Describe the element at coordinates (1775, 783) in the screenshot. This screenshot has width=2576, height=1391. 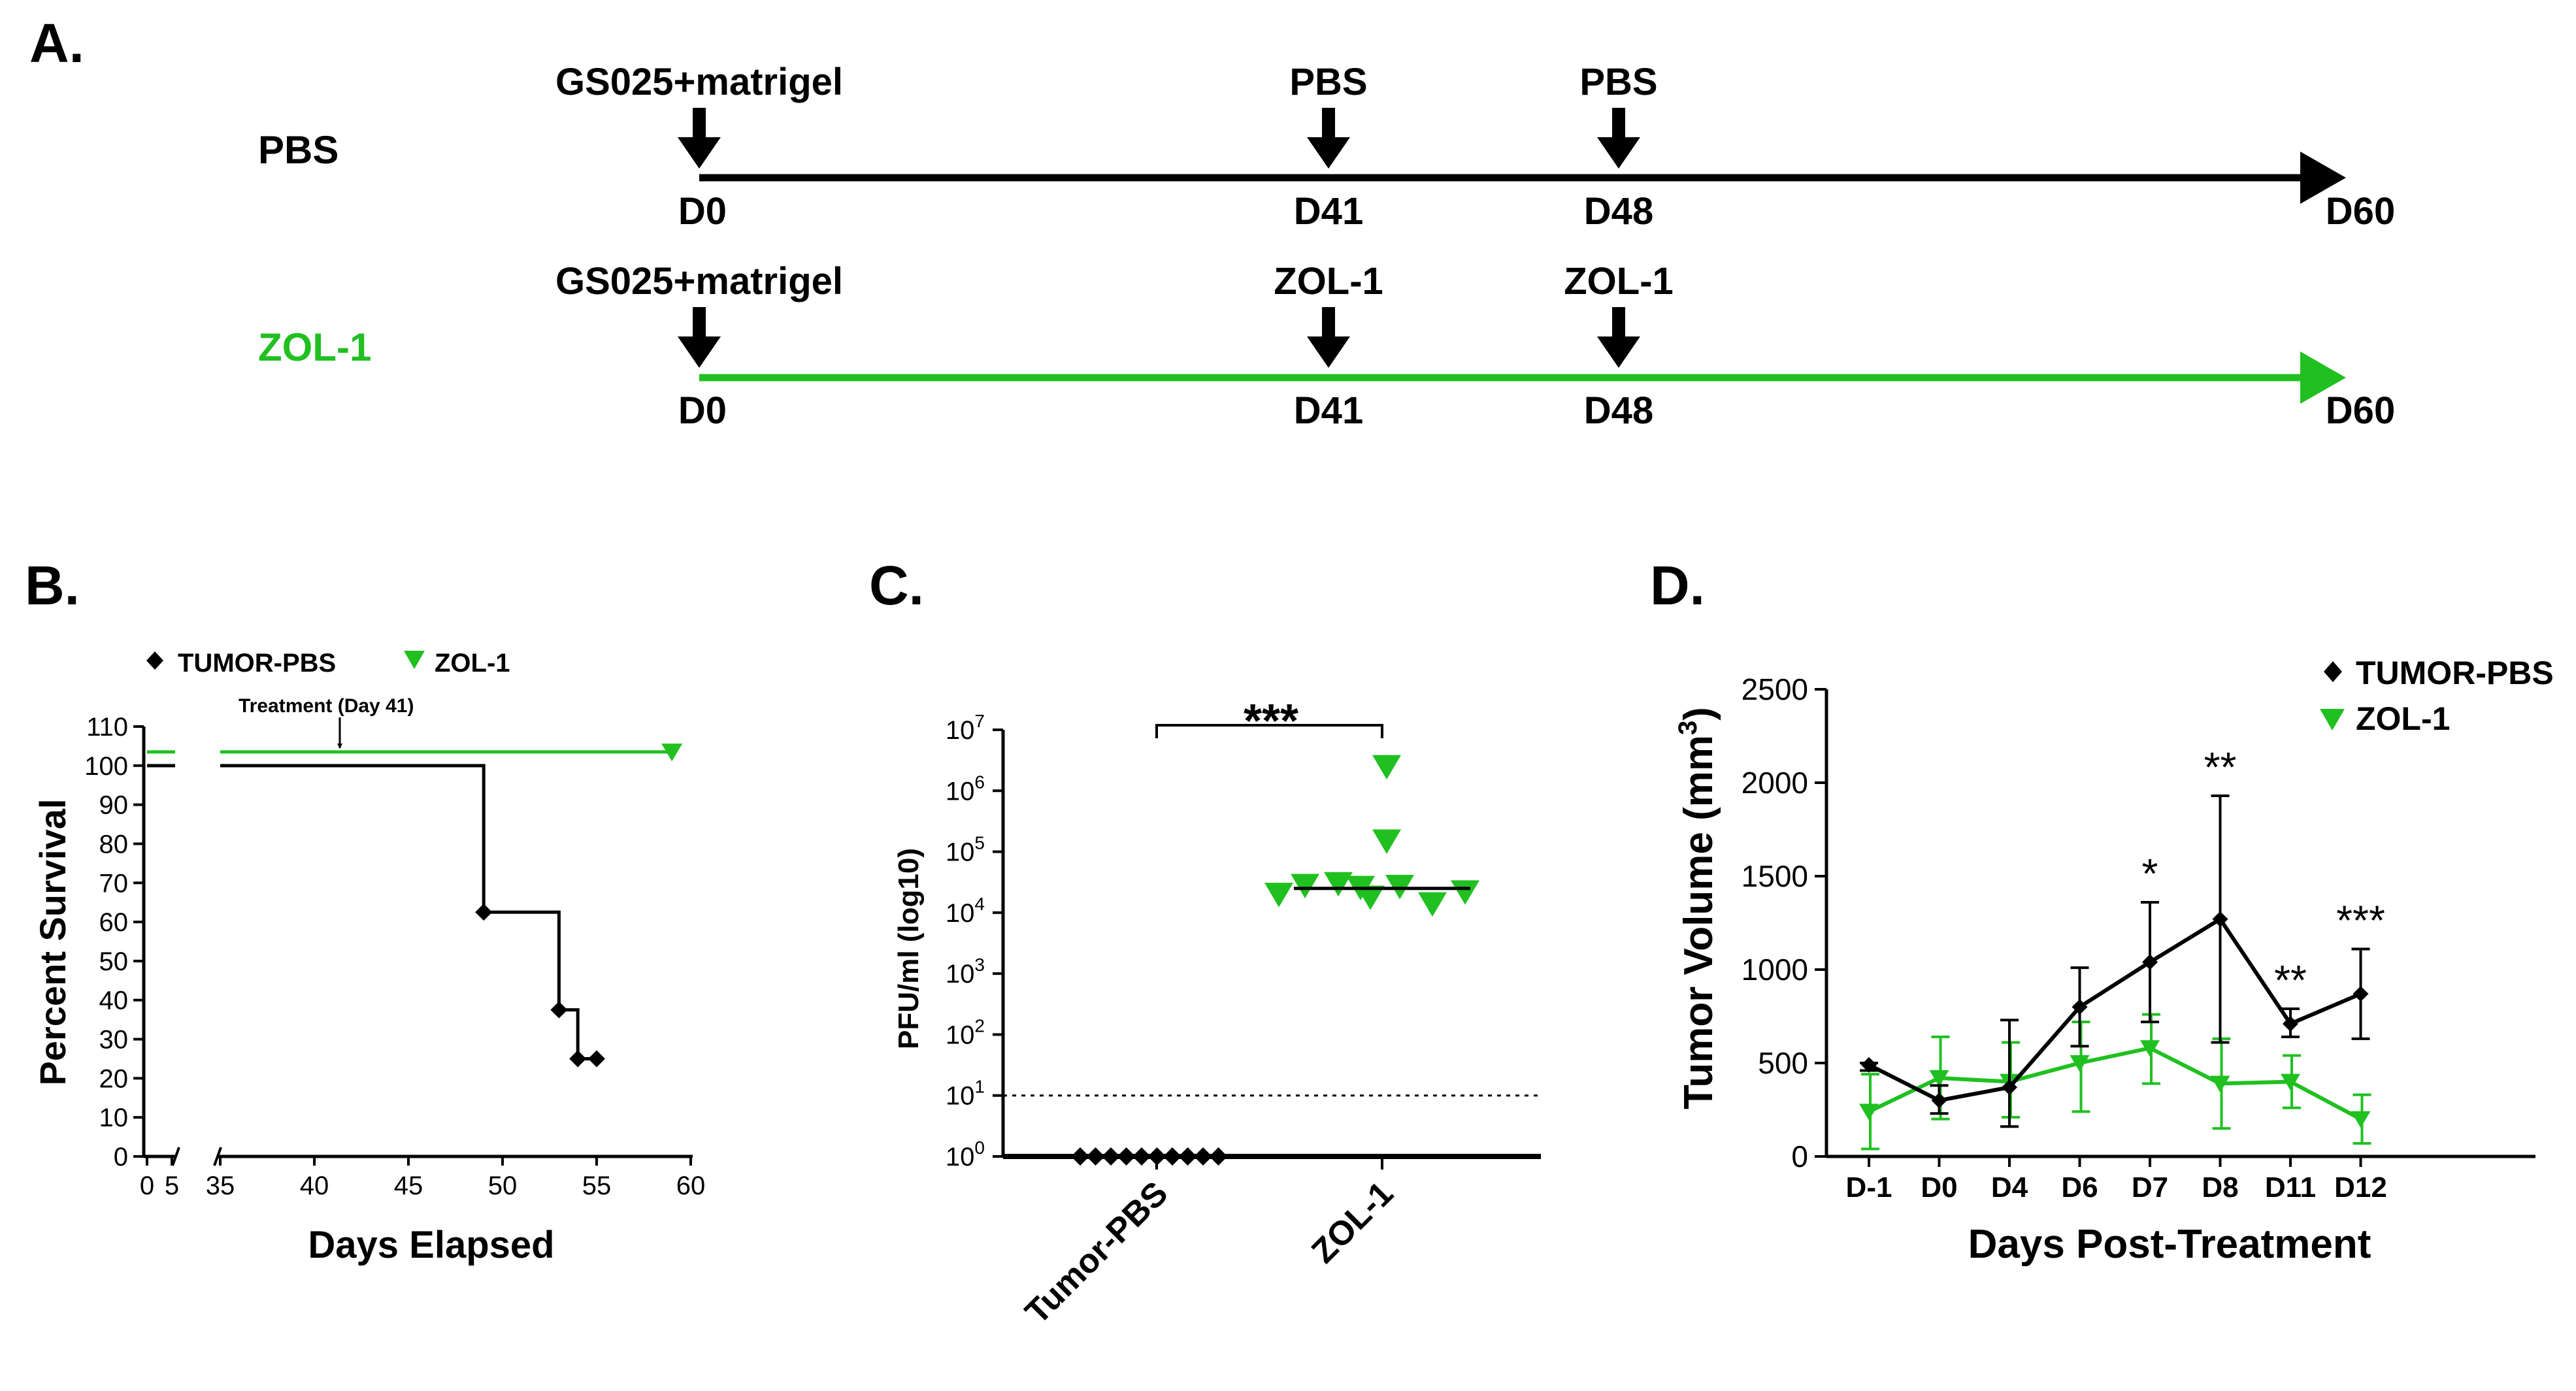
I see `y-tick-label: 2000` at that location.